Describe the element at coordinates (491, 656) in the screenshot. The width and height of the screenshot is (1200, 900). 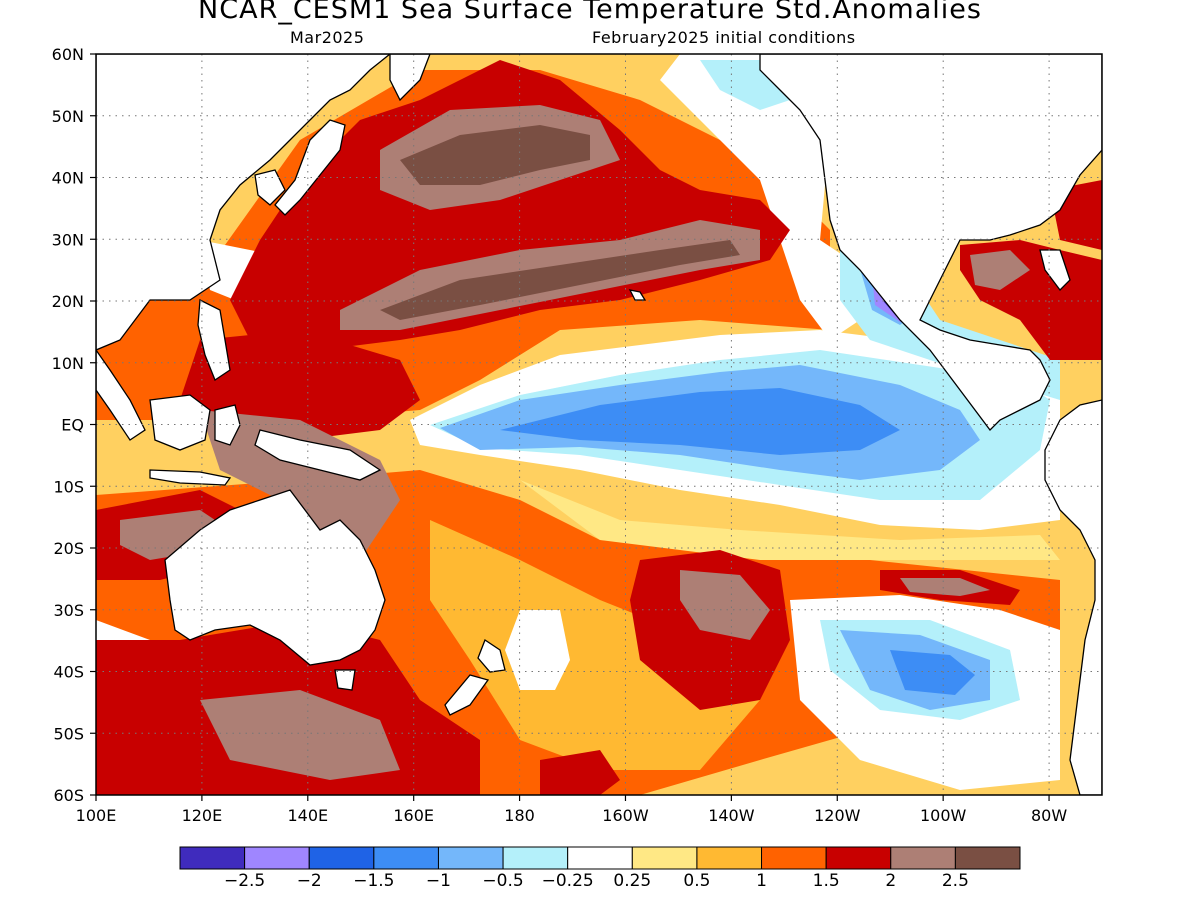
I see `new-zealand-north` at that location.